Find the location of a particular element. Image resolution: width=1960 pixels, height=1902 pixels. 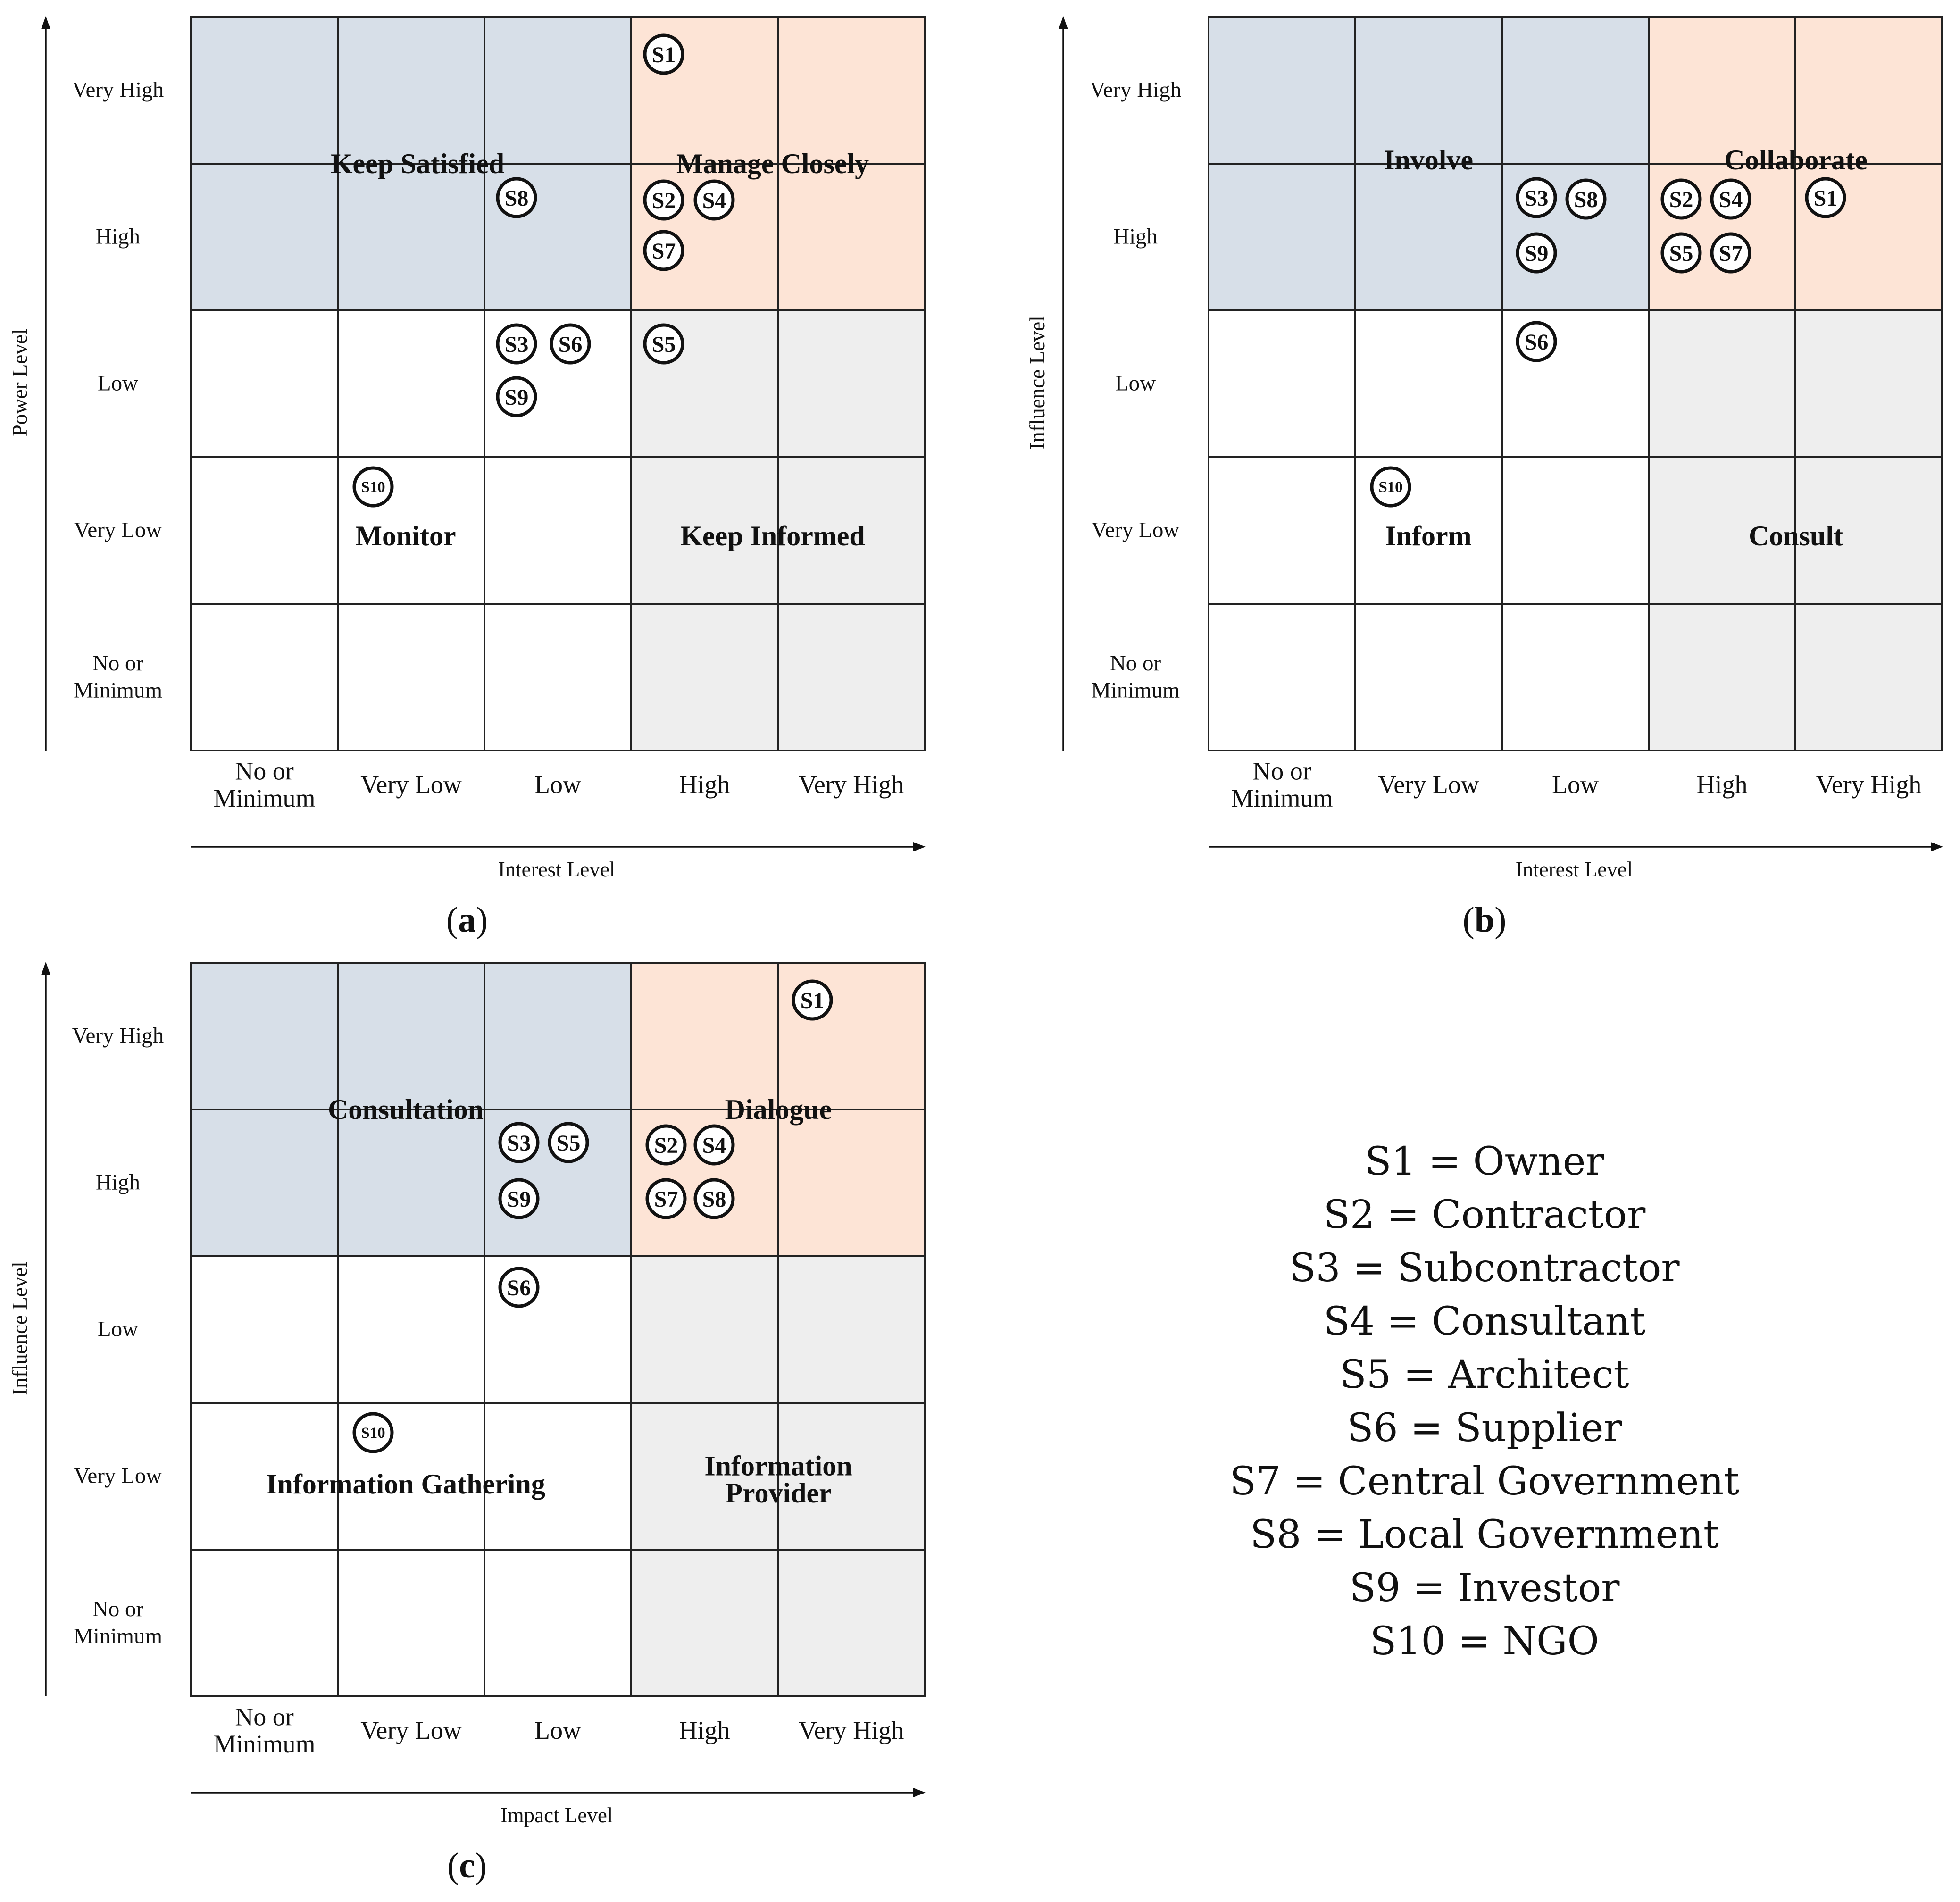

stakeholder-marker-s8: S8 is located at coordinates (1586, 199).